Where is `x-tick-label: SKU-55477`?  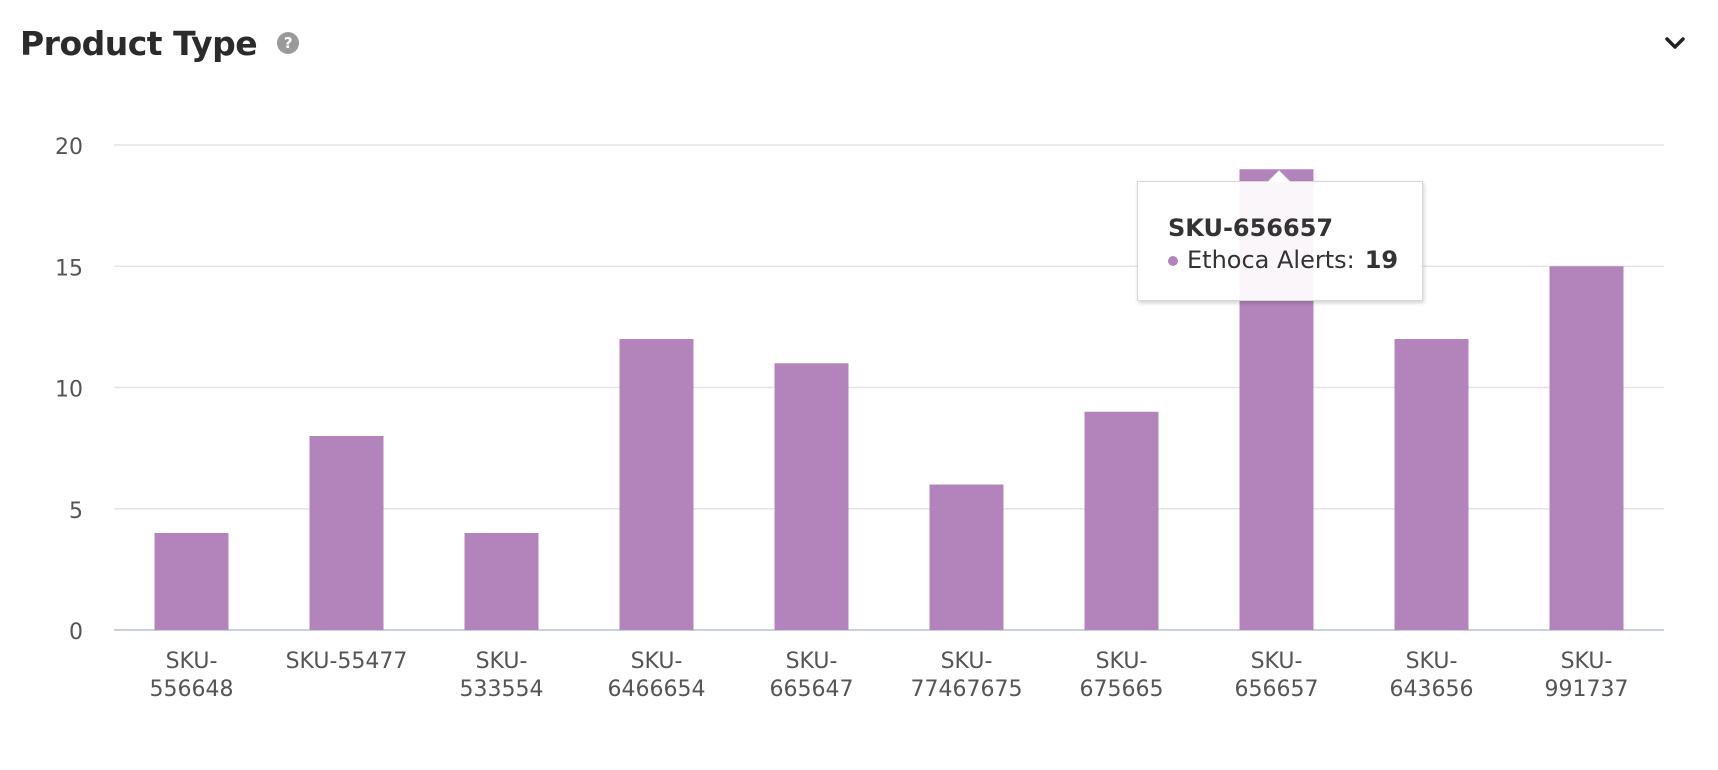 x-tick-label: SKU-55477 is located at coordinates (347, 661).